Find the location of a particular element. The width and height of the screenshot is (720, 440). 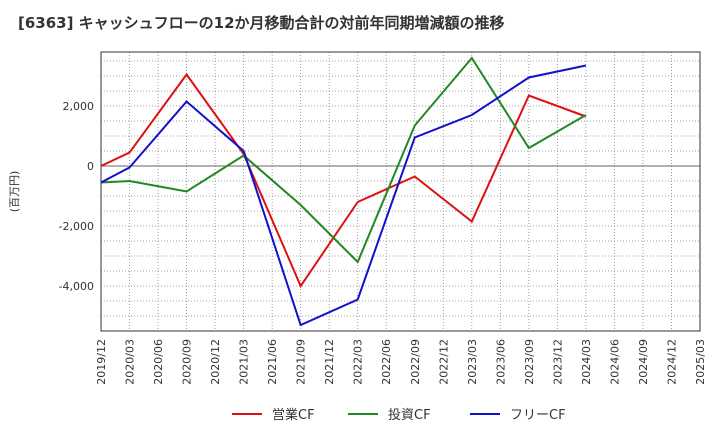

x-tick-label: 2021/06 is located at coordinates (272, 362).